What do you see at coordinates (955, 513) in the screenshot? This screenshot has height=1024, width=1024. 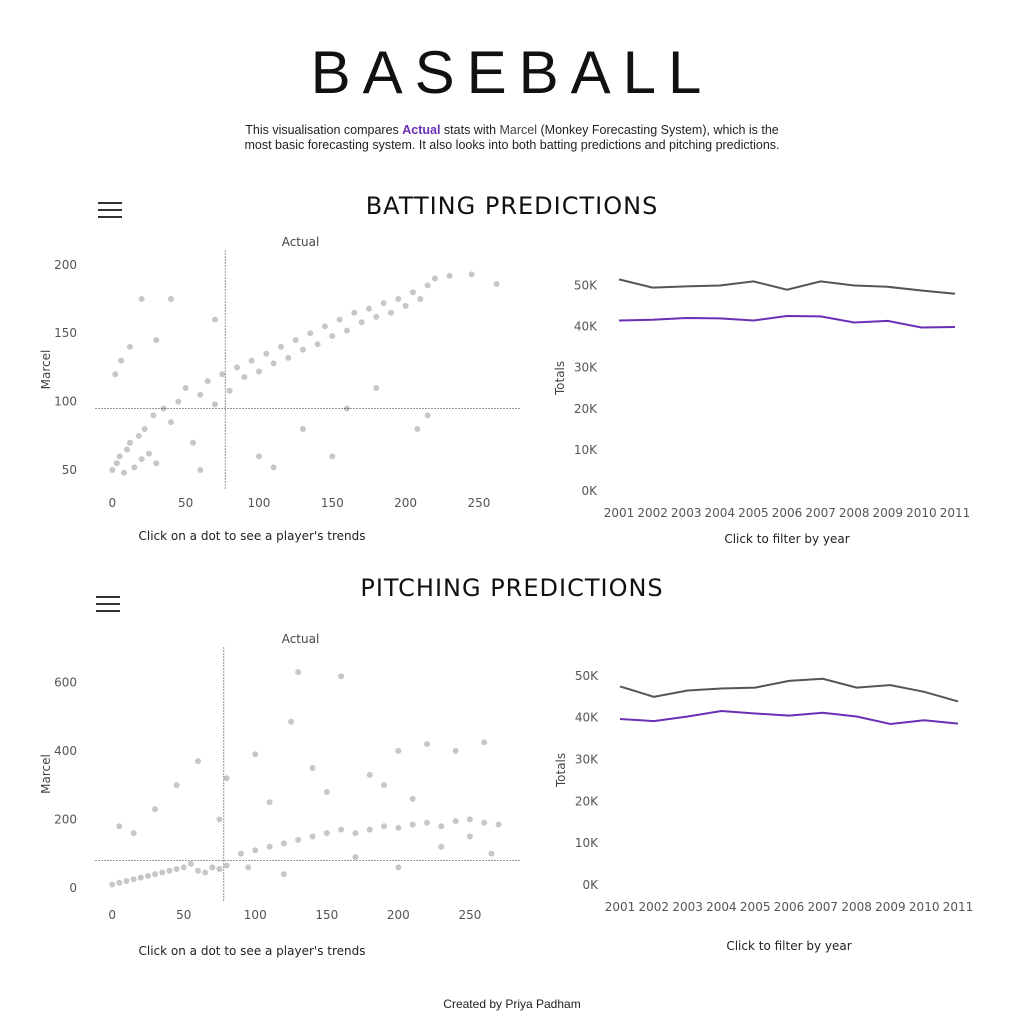 I see `x-tick-label: 2011` at bounding box center [955, 513].